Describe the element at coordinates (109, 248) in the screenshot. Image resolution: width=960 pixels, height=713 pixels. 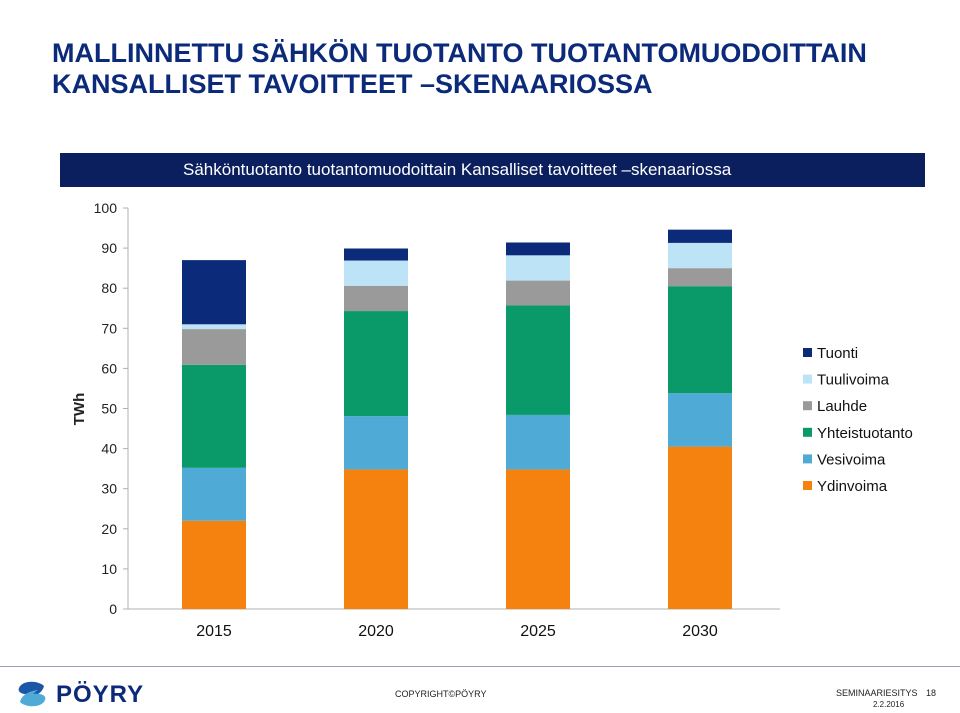
I see `y-tick-label: 90` at that location.